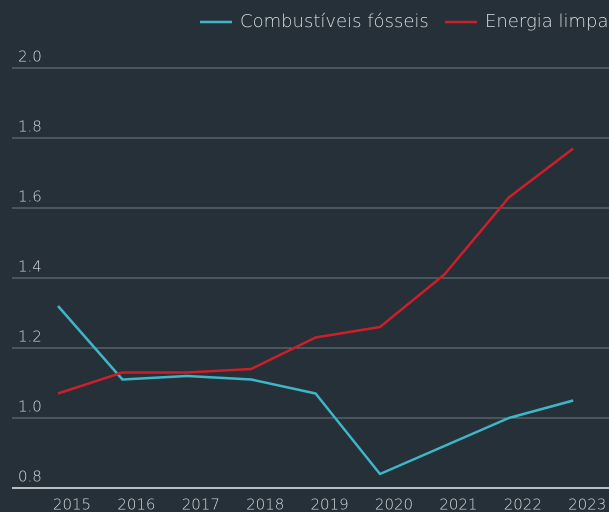 The width and height of the screenshot is (609, 512). Describe the element at coordinates (30, 197) in the screenshot. I see `y-tick-label: 1.6` at that location.